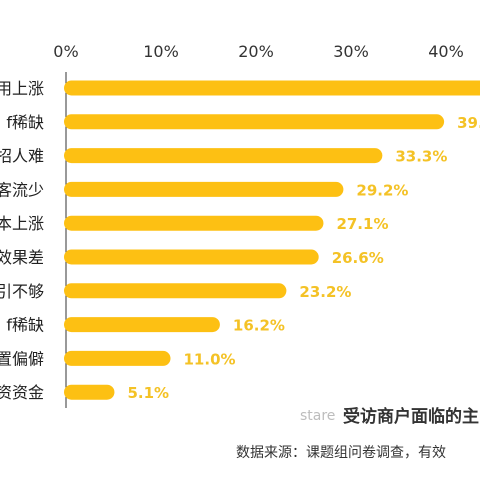 The image size is (480, 480). What do you see at coordinates (468, 123) in the screenshot?
I see `value-label: 39.8` at bounding box center [468, 123].